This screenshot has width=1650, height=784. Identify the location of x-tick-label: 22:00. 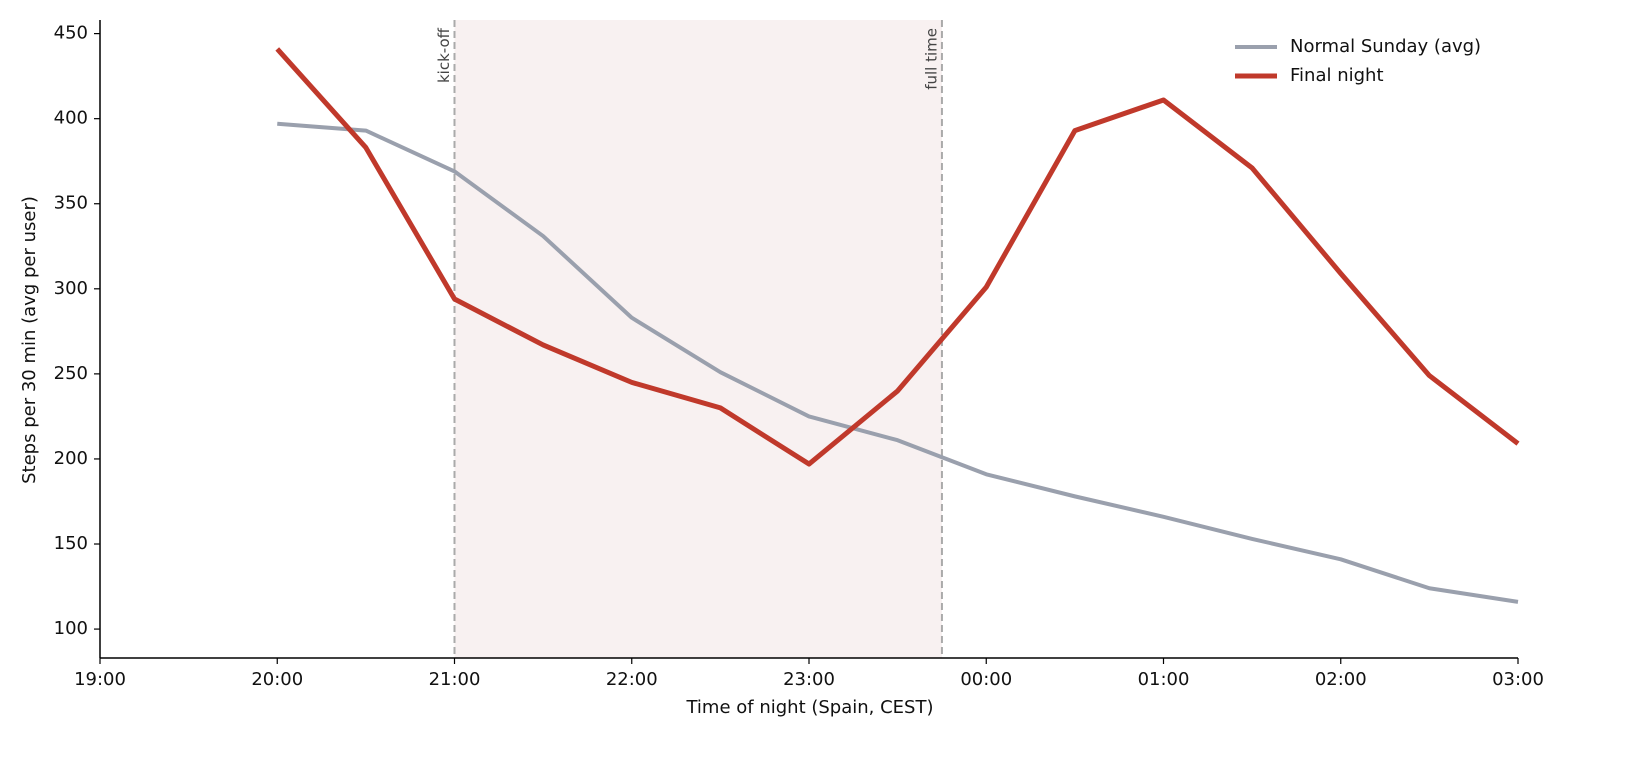
(632, 679).